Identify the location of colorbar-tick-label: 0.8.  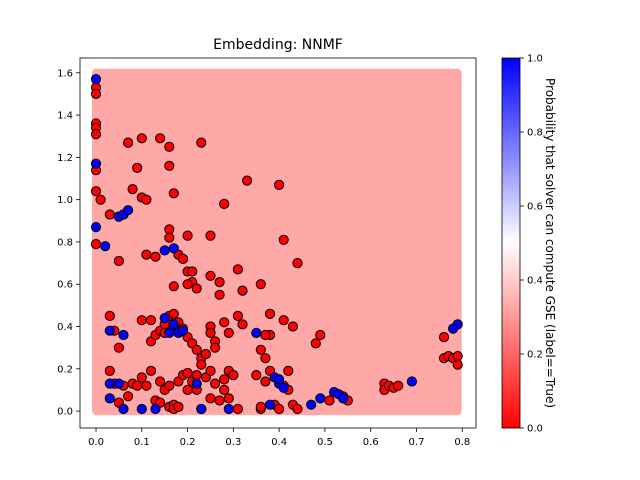
(535, 133).